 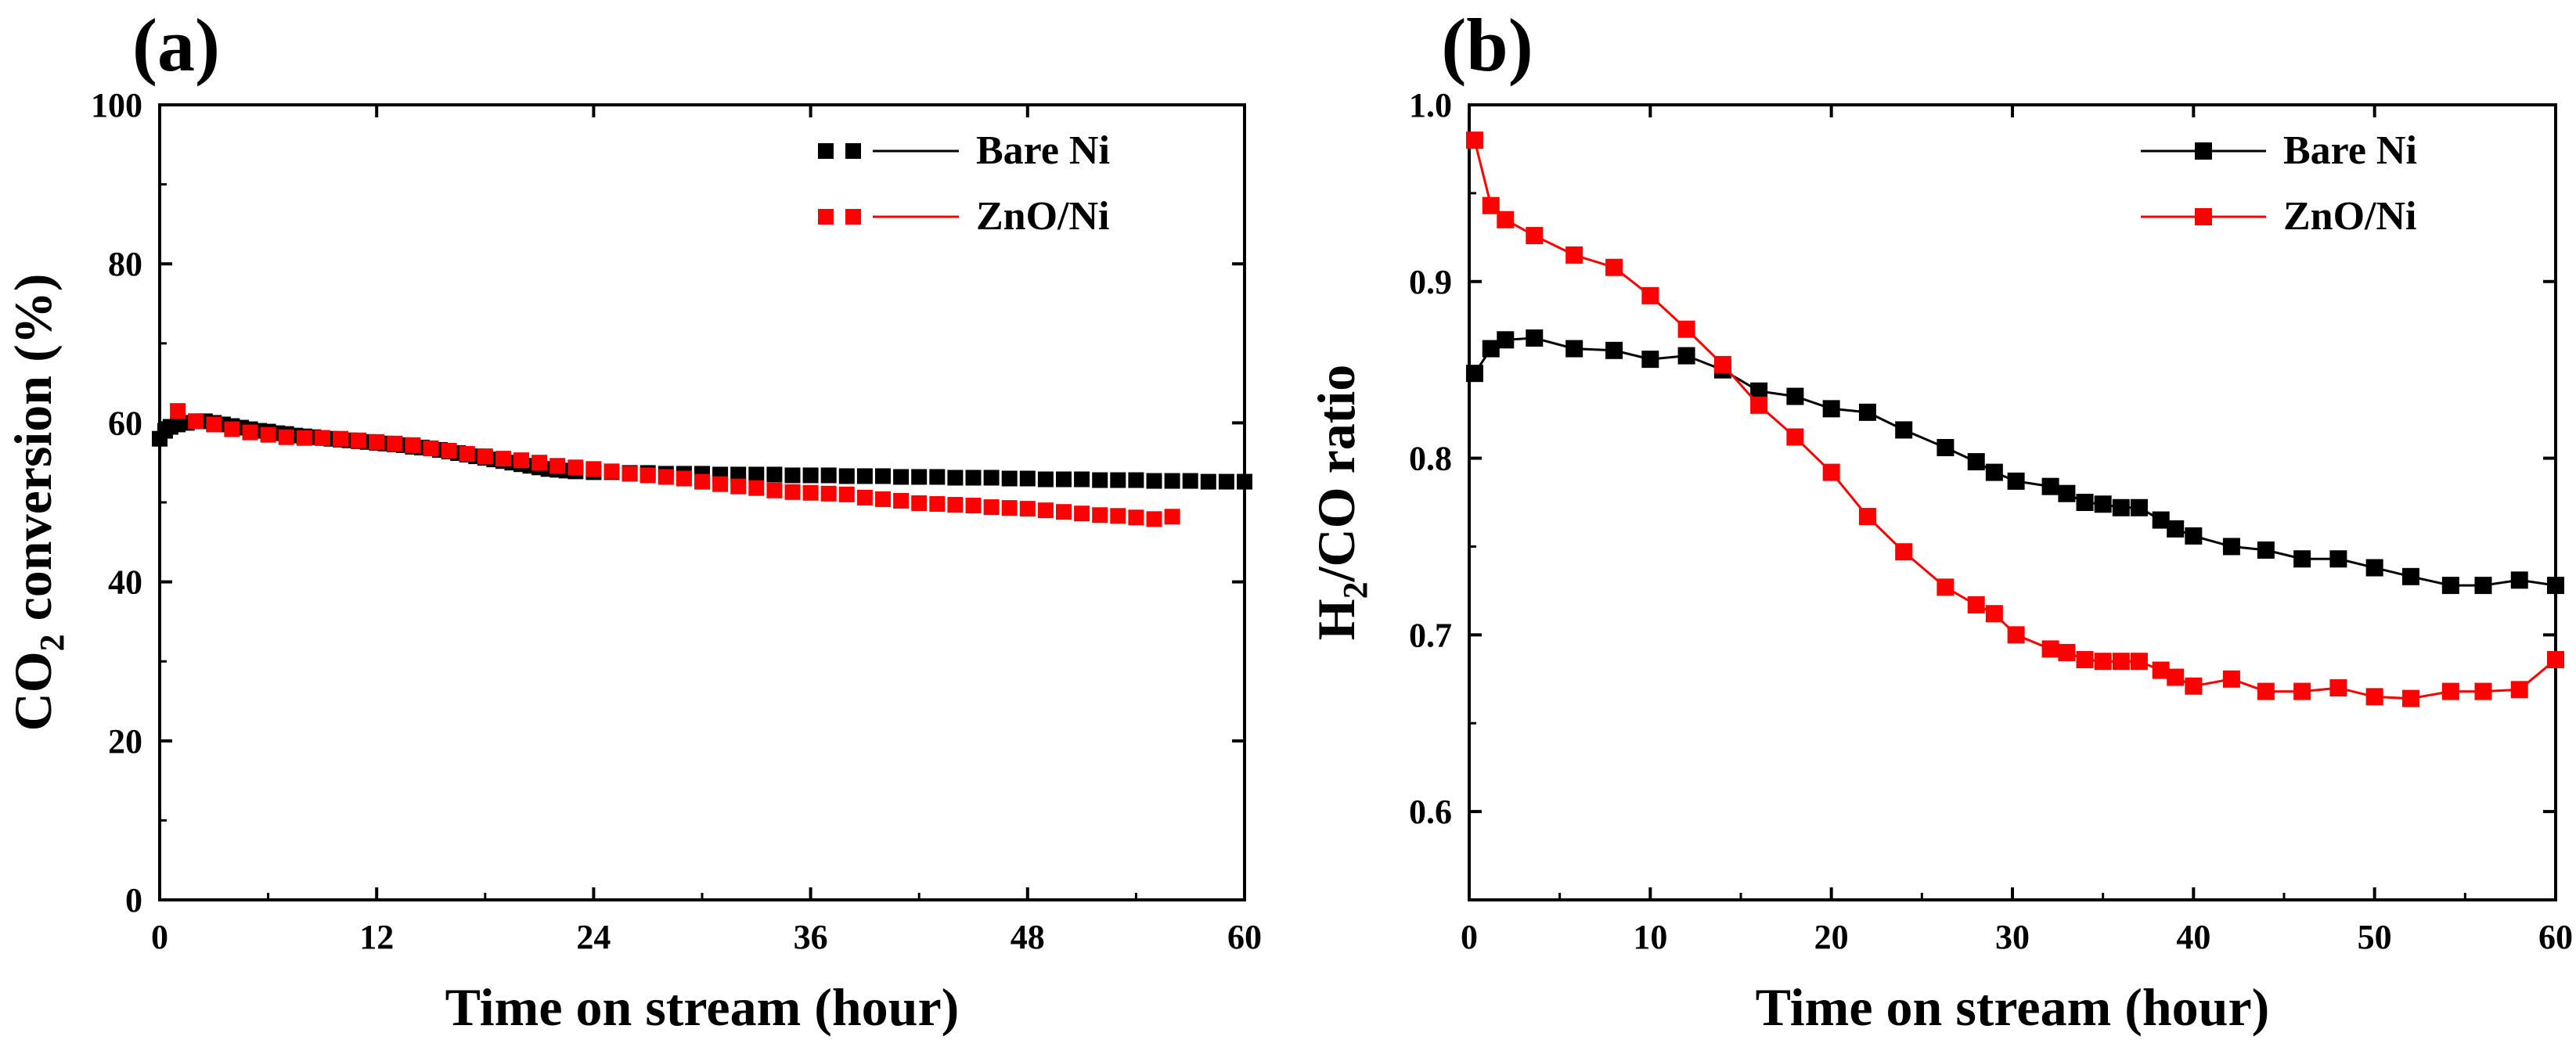 What do you see at coordinates (1028, 937) in the screenshot?
I see `x-tick-label: 48` at bounding box center [1028, 937].